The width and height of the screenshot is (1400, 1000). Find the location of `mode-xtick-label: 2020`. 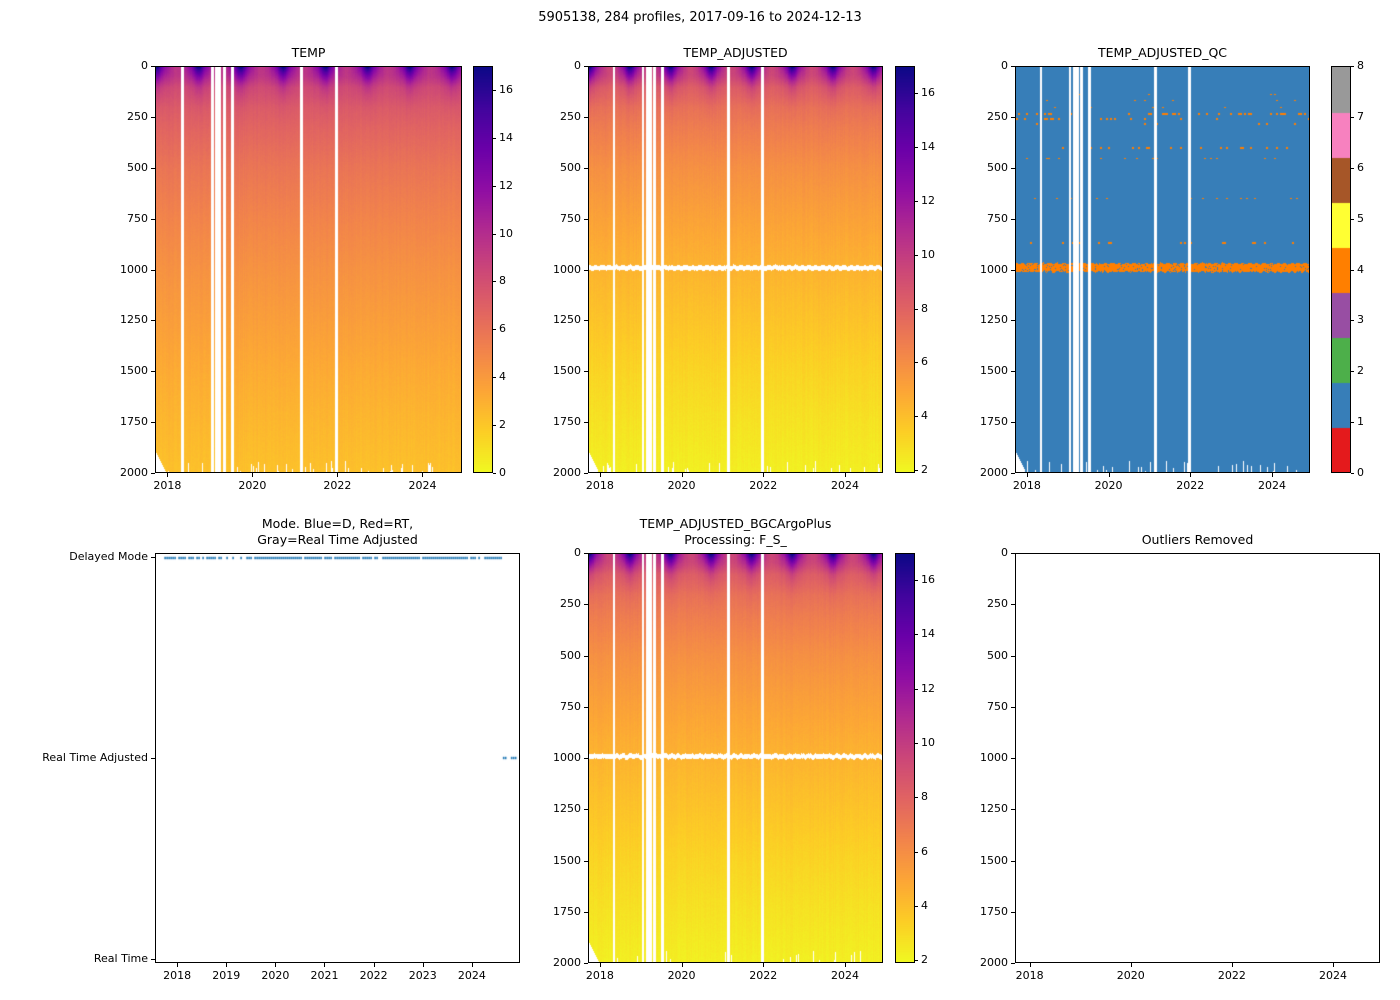

mode-xtick-label: 2020 is located at coordinates (275, 975).